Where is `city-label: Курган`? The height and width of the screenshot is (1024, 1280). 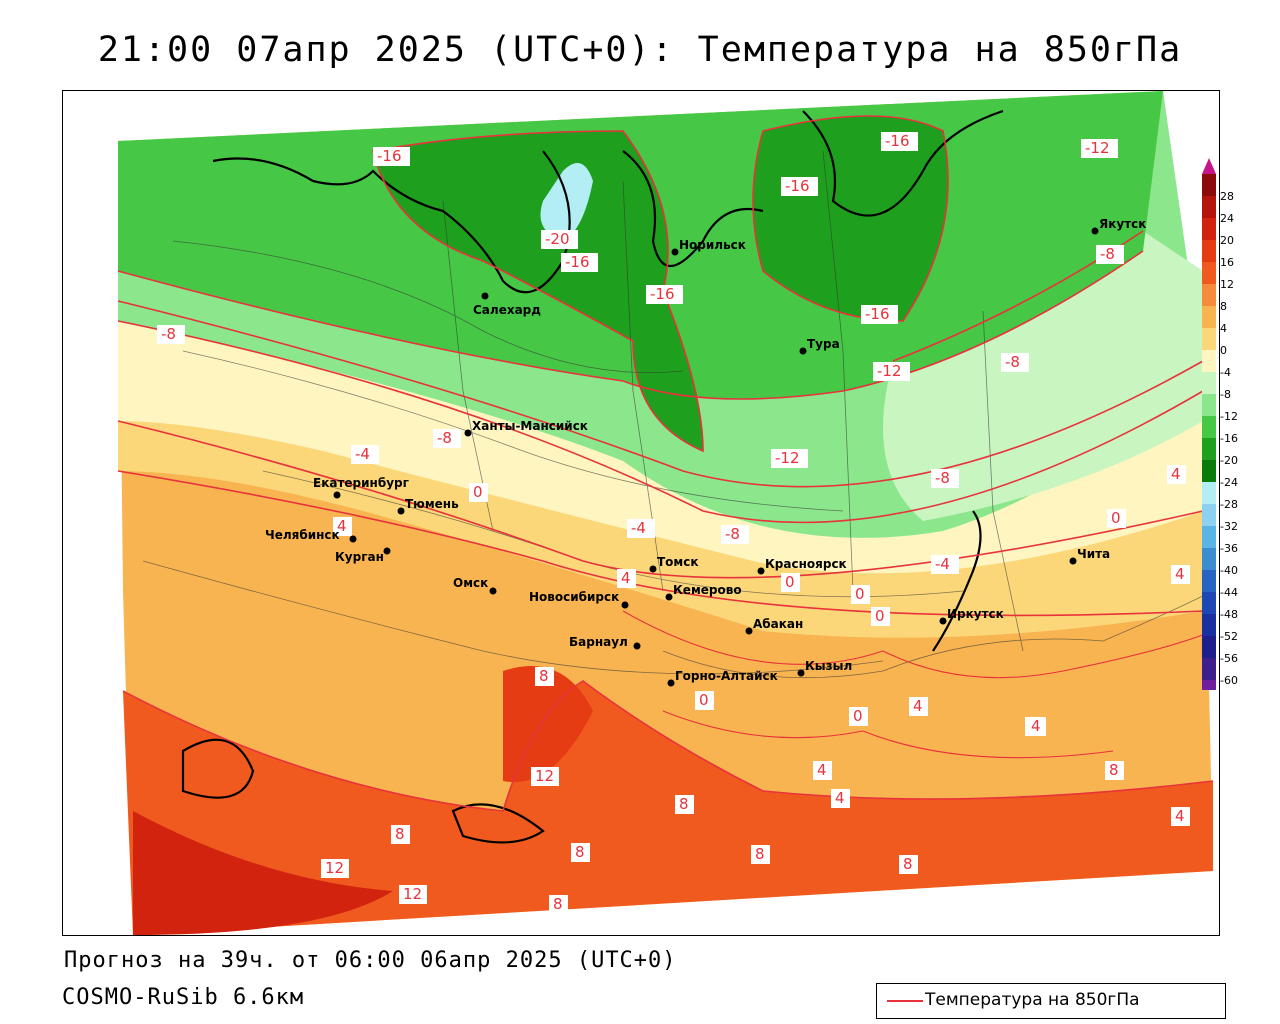 city-label: Курган is located at coordinates (359, 557).